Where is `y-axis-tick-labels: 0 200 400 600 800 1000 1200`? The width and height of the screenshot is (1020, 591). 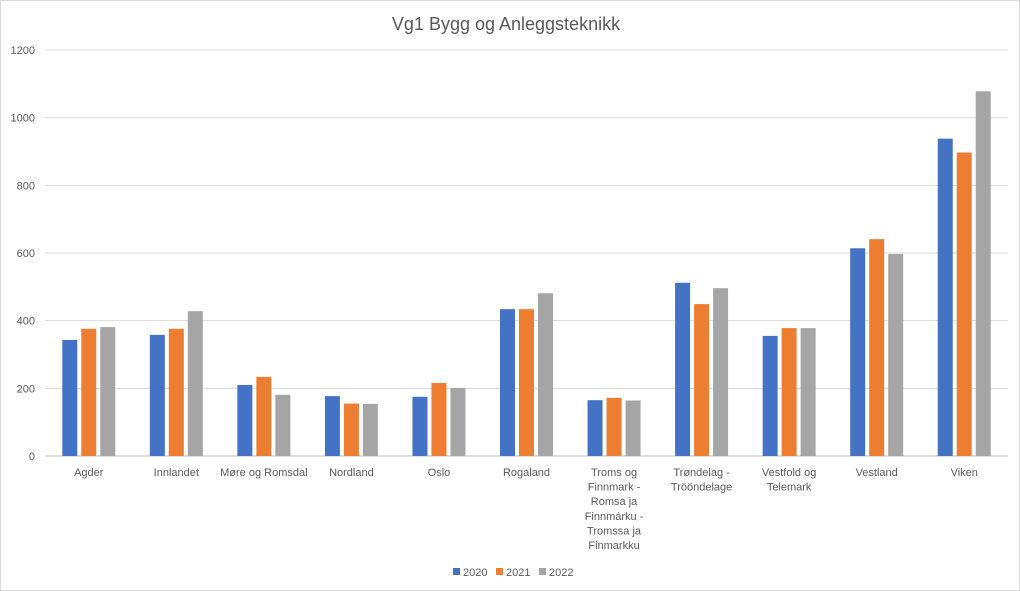 y-axis-tick-labels: 0 200 400 600 800 1000 1200 is located at coordinates (23, 254).